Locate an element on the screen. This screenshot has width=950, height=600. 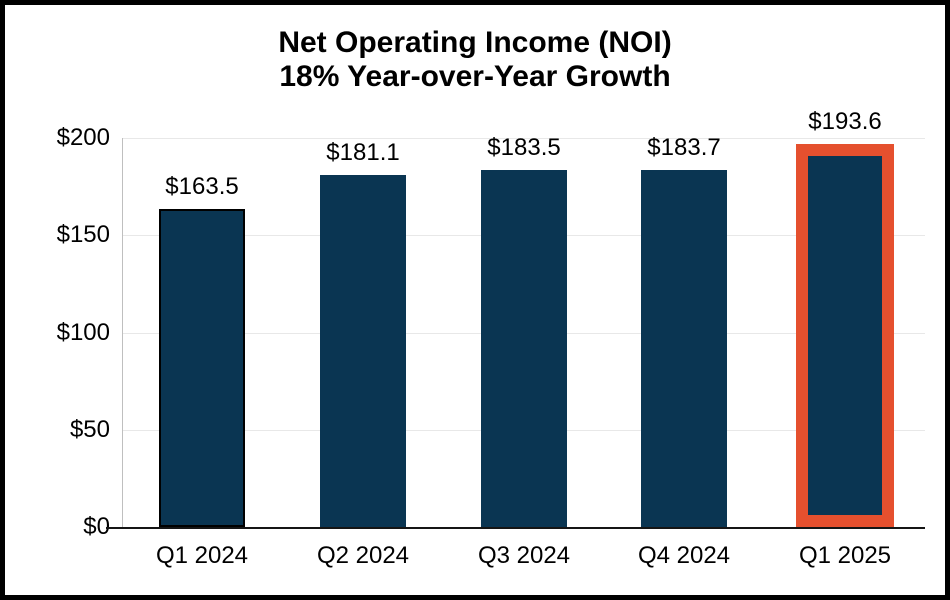
bar-q1-2024 is located at coordinates (202, 368).